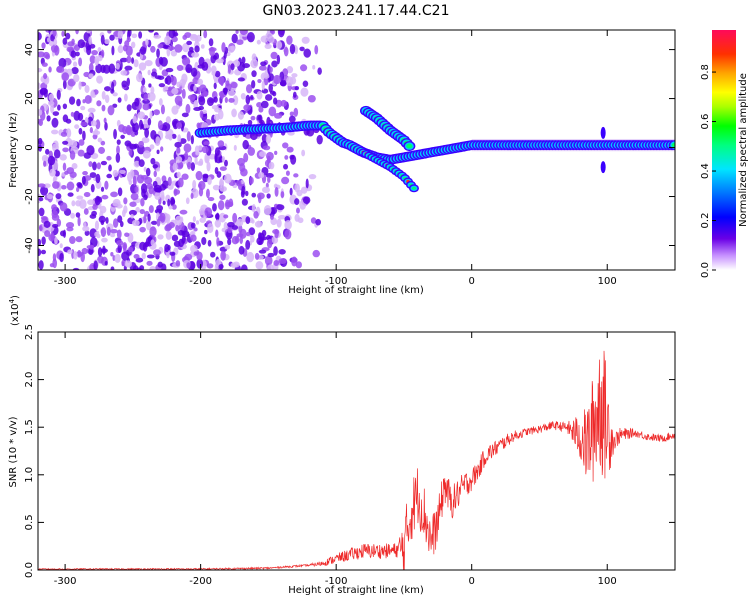  Describe the element at coordinates (472, 281) in the screenshot. I see `spectrogram-x-tick-label: 0` at that location.